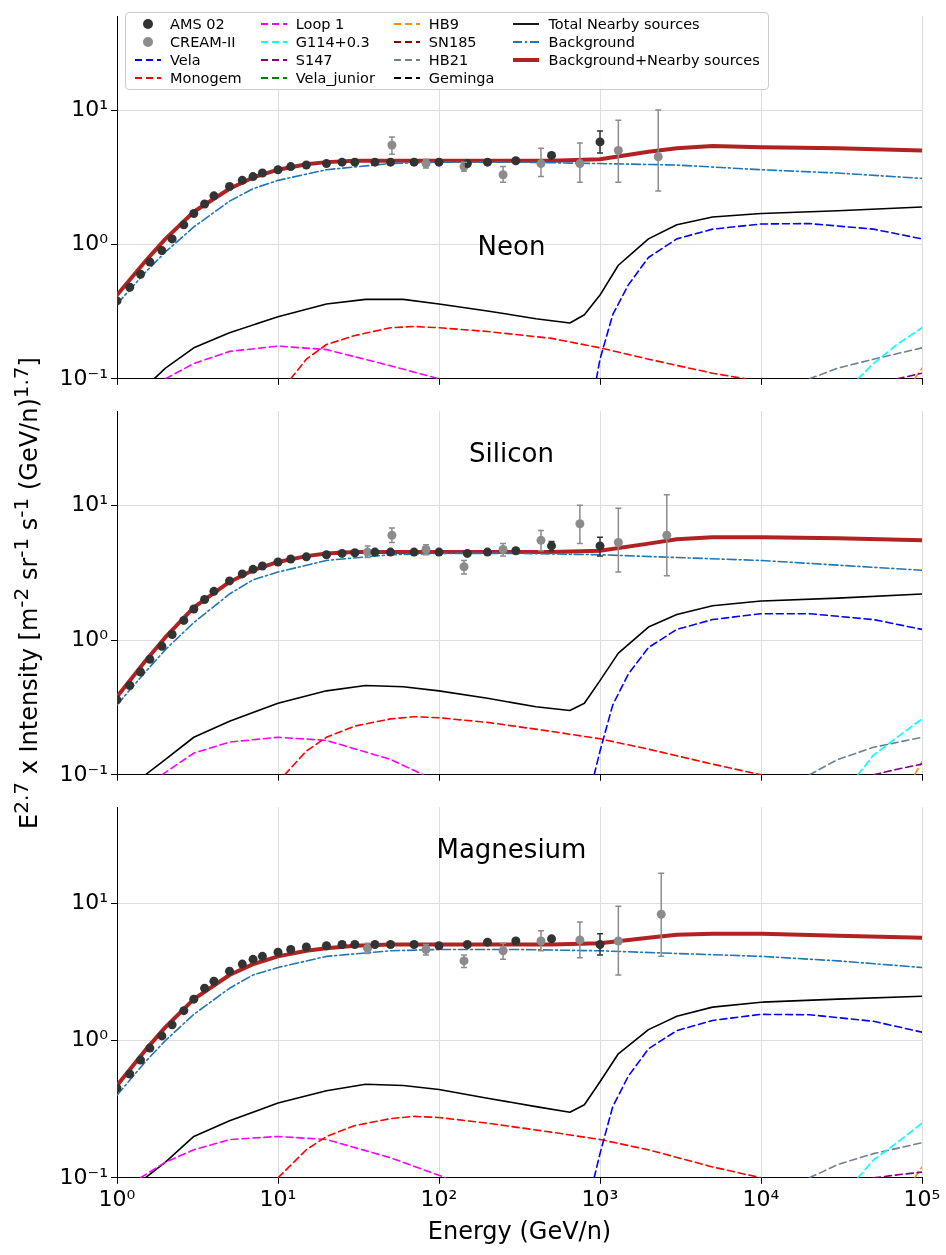 Image resolution: width=946 pixels, height=1255 pixels. What do you see at coordinates (654, 60) in the screenshot?
I see `legend-label: Background+Nearby sources` at bounding box center [654, 60].